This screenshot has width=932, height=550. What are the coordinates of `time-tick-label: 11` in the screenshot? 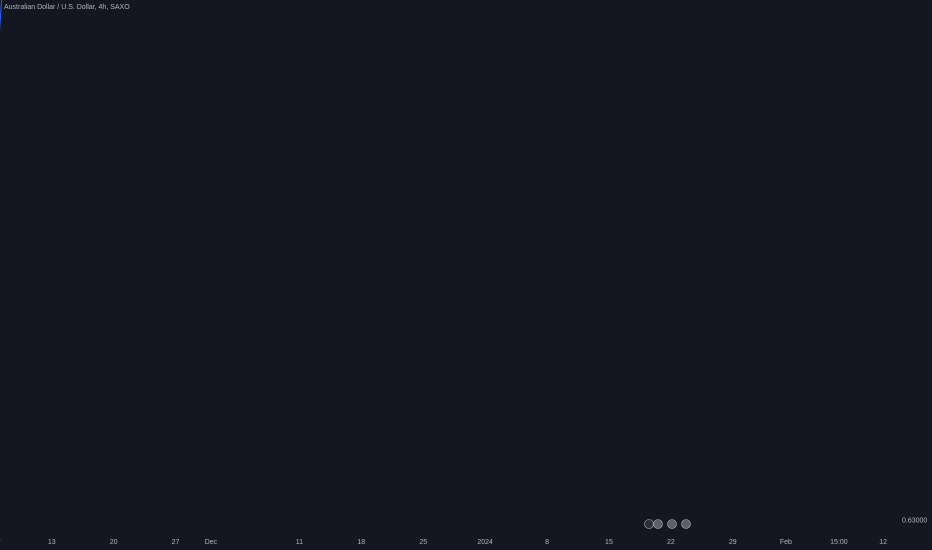 It's located at (299, 542).